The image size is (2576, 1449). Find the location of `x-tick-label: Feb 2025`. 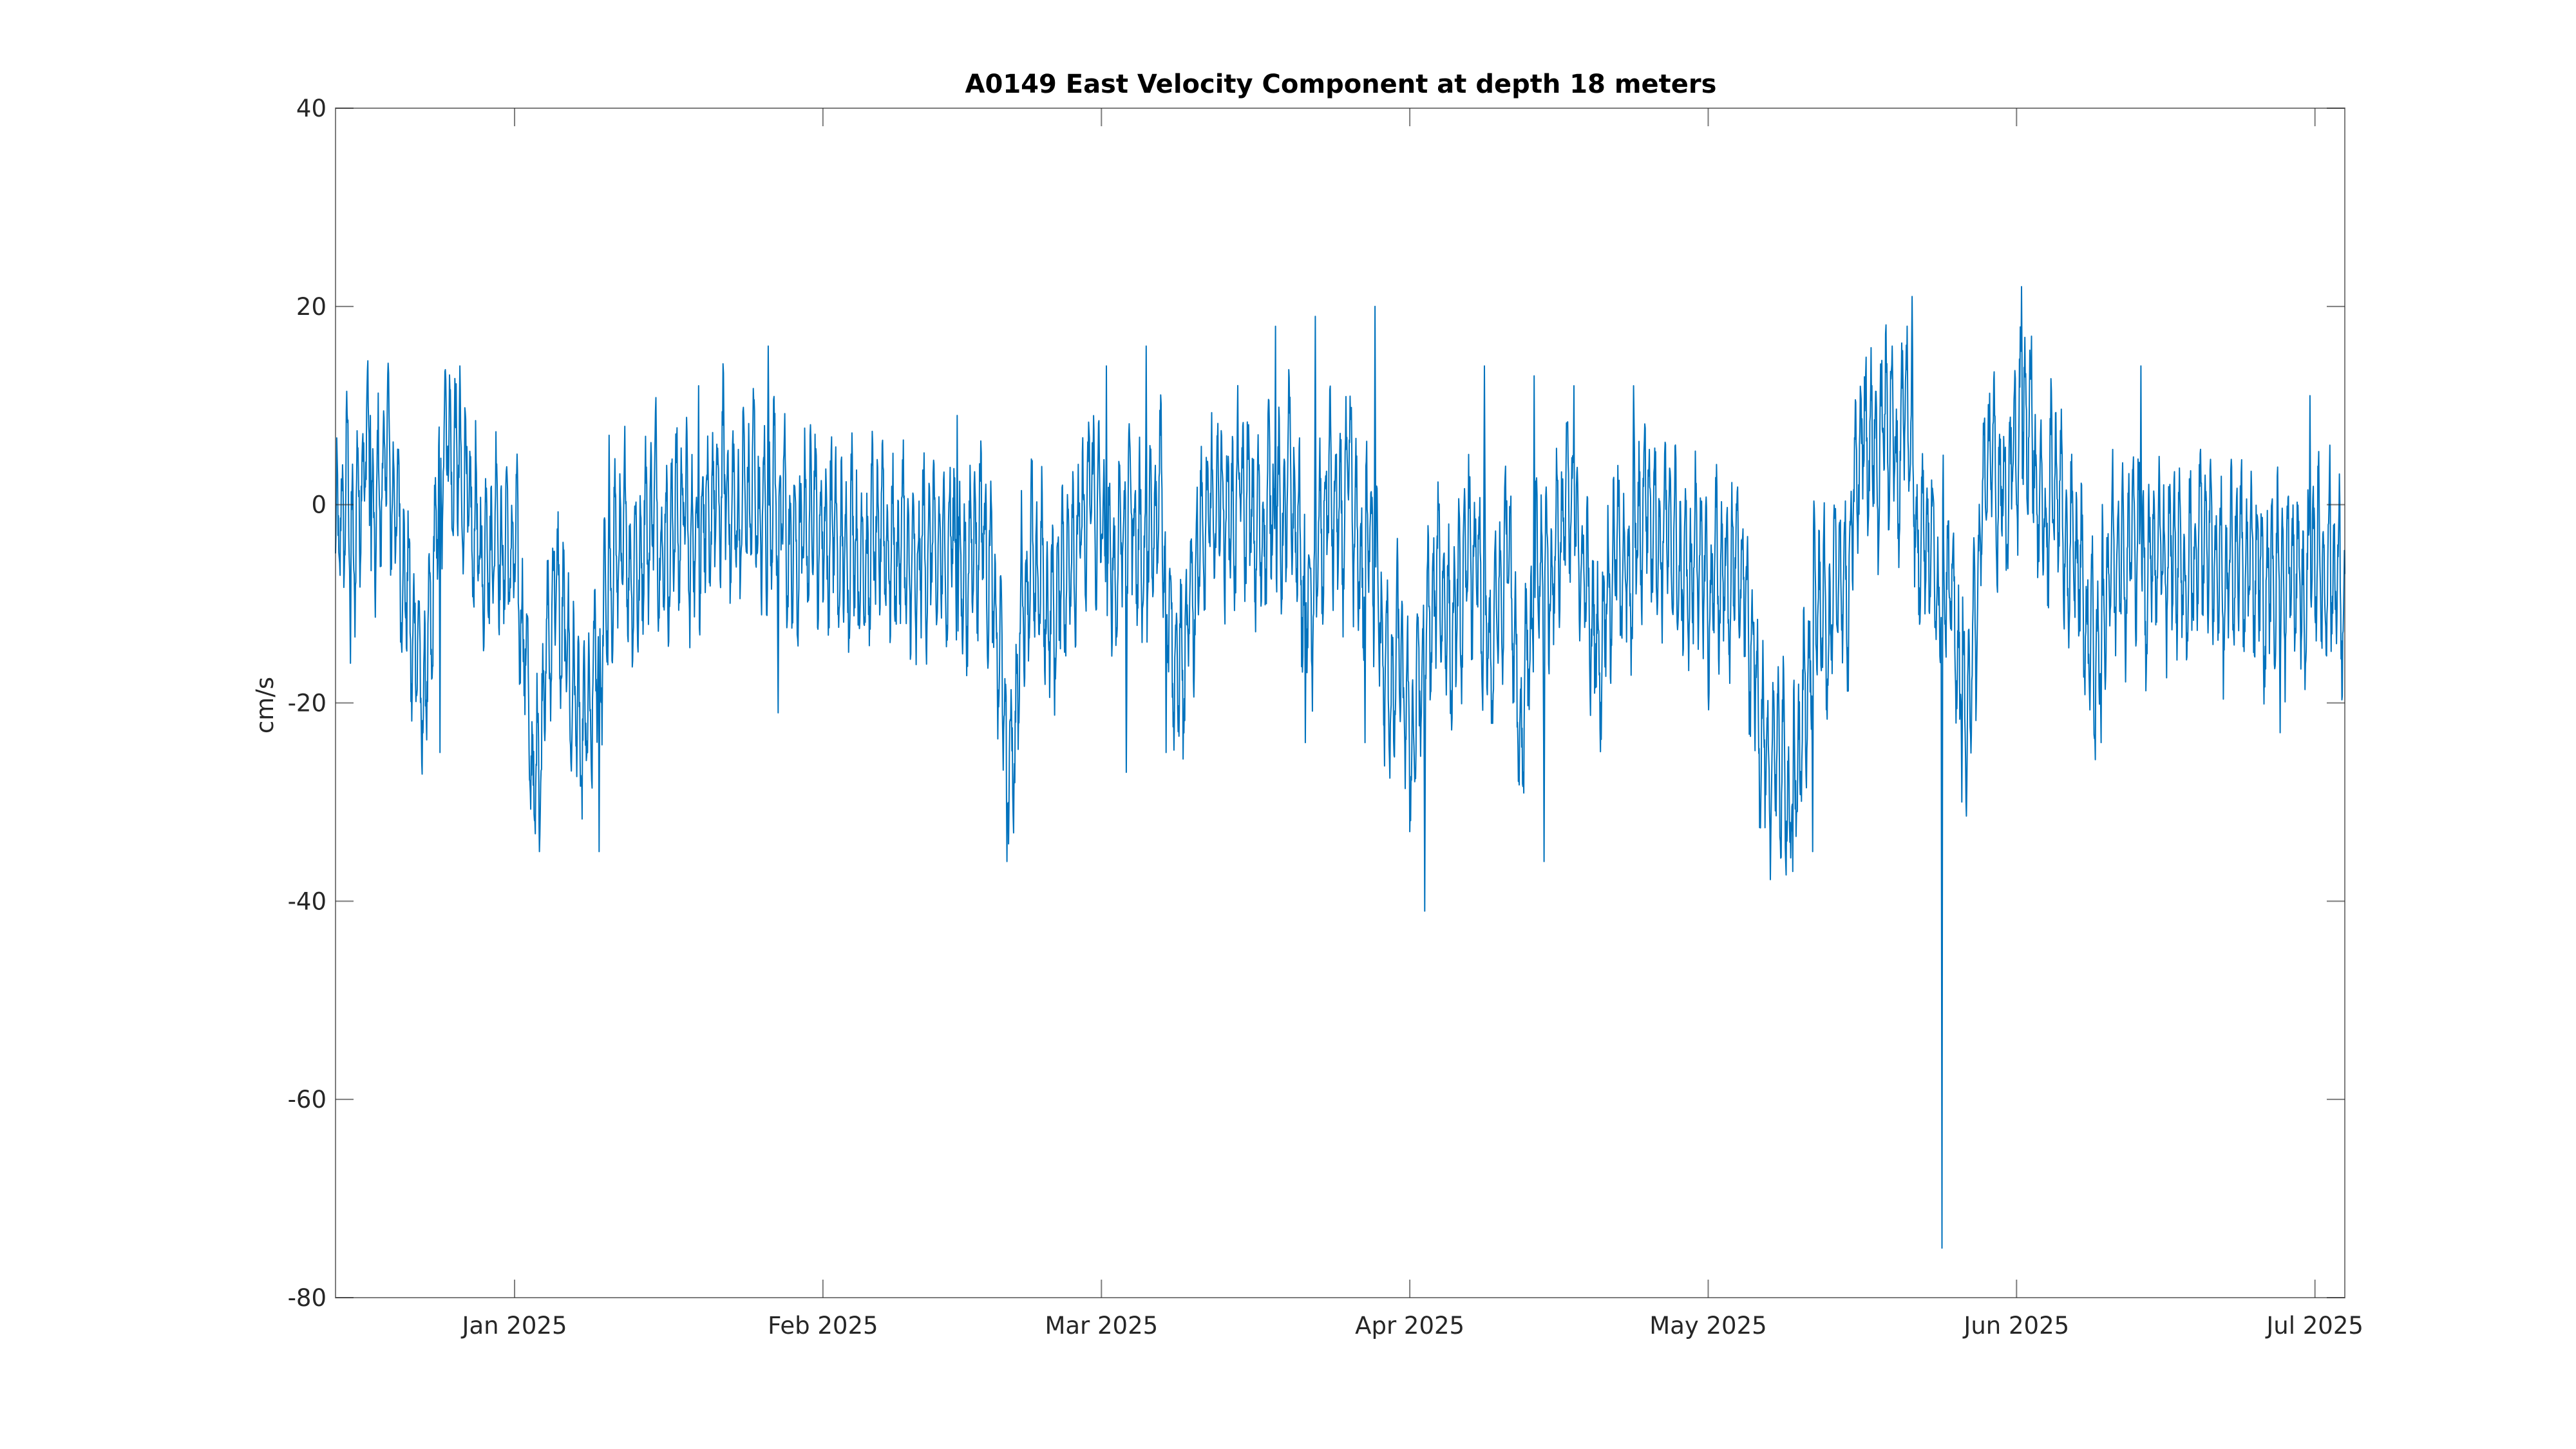

x-tick-label: Feb 2025 is located at coordinates (823, 1326).